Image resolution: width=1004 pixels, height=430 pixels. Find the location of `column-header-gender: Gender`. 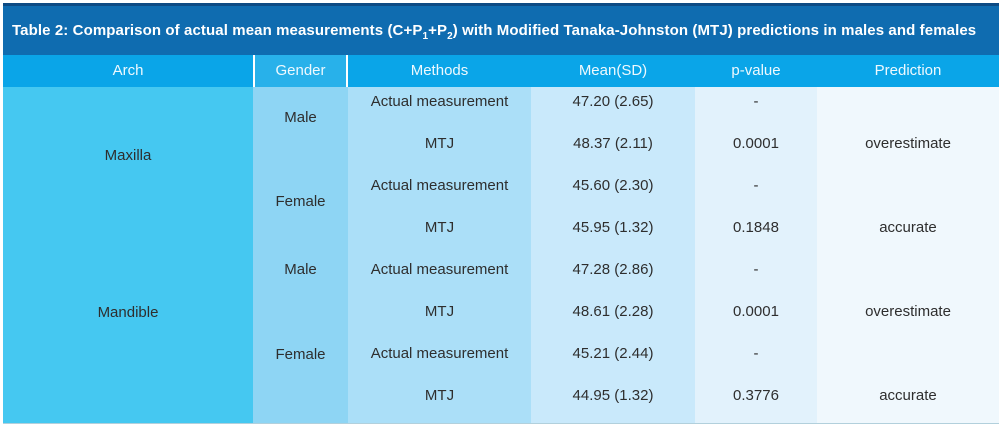

column-header-gender: Gender is located at coordinates (300, 71).